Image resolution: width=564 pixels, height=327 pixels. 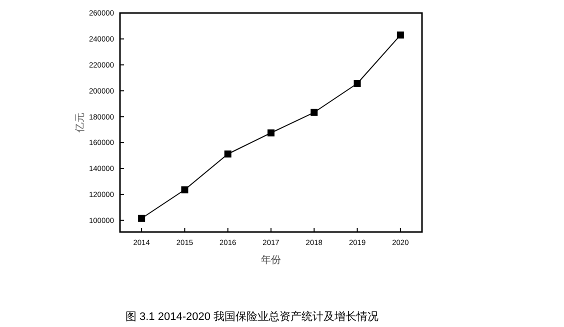 I want to click on x-axis-title: 年份, so click(x=271, y=260).